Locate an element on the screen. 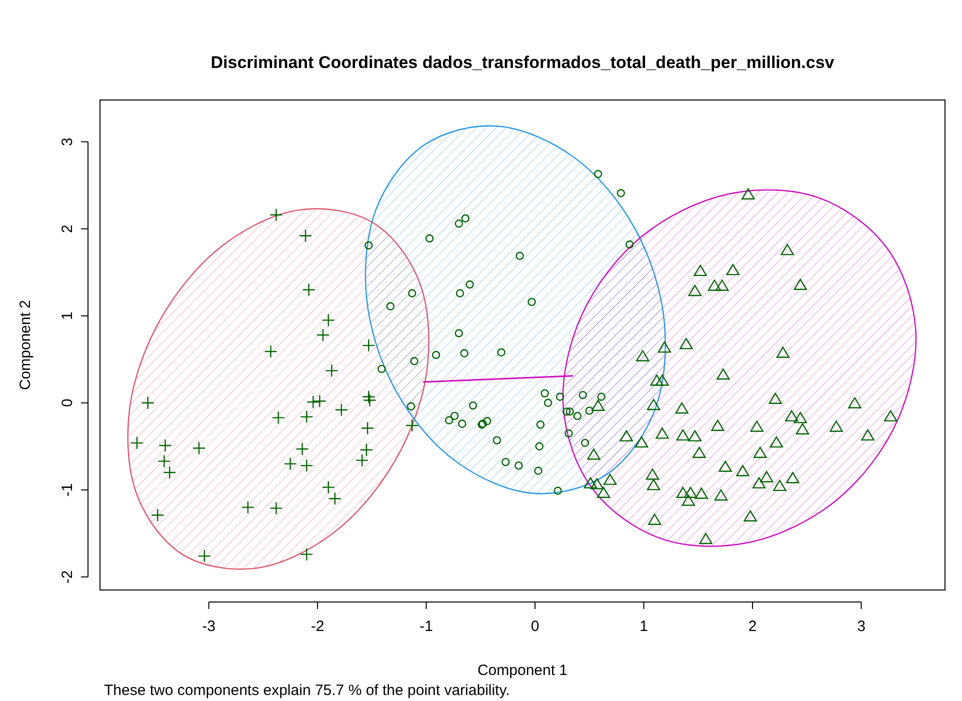  y-axis-title: Component 2 is located at coordinates (25, 345).